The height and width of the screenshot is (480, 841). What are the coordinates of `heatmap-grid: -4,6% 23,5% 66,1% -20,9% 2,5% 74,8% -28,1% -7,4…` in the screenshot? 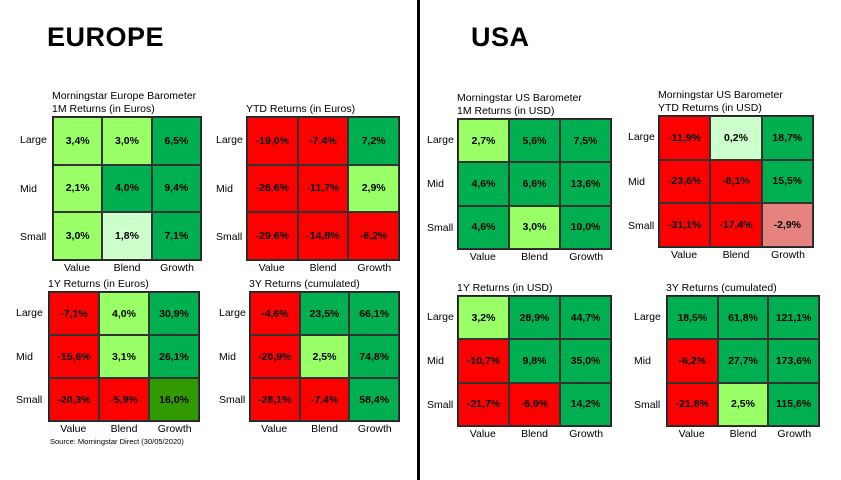 It's located at (324, 356).